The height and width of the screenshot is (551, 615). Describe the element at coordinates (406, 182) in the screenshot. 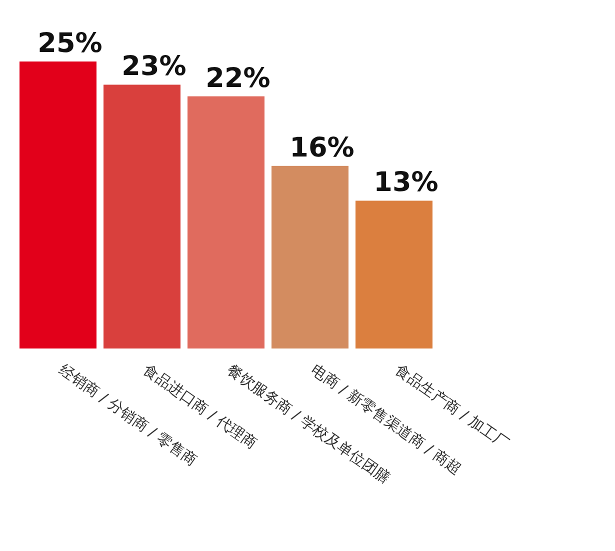

I see `data-label: 13%` at that location.